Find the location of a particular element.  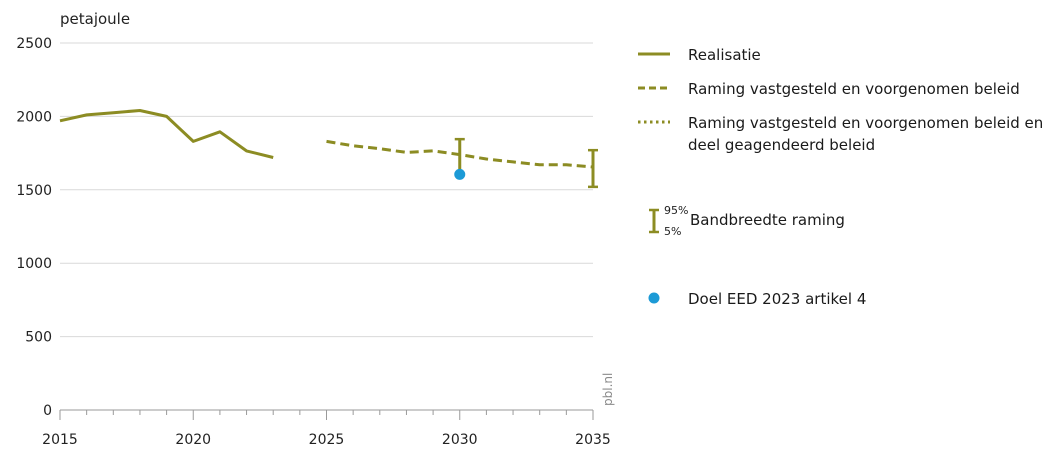

legend-label: Bandbreedte raming is located at coordinates (767, 220).